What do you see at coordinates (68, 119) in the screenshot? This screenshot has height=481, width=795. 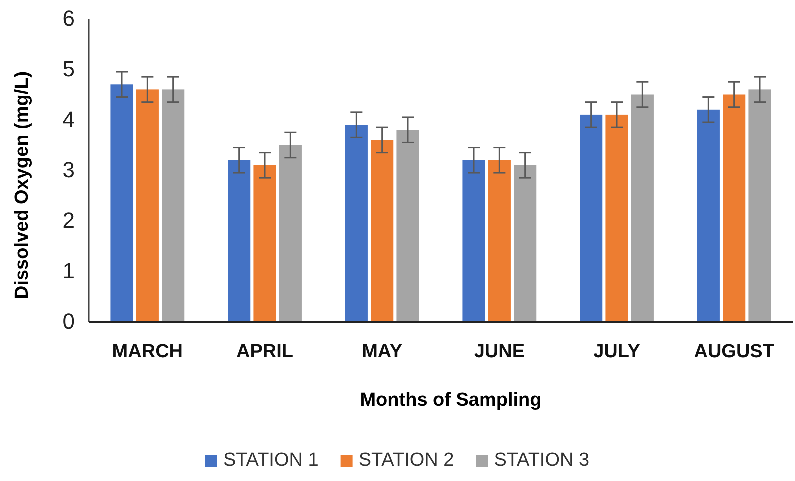 I see `y-tick-label: 4` at bounding box center [68, 119].